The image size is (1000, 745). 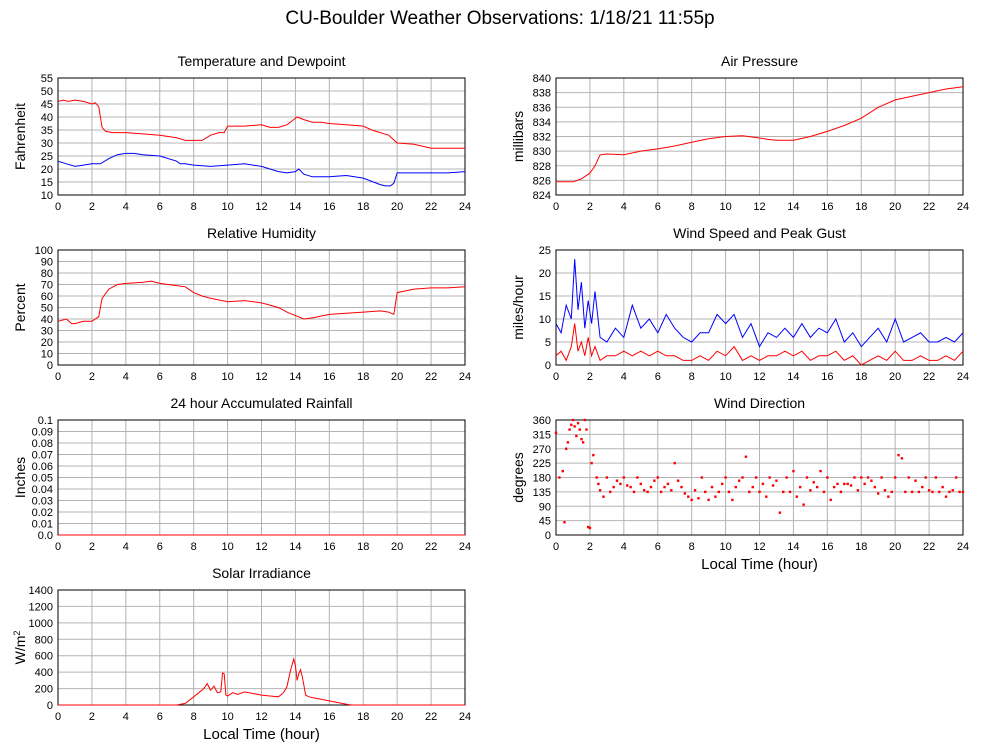 I want to click on x-tick-label: 12, so click(x=759, y=547).